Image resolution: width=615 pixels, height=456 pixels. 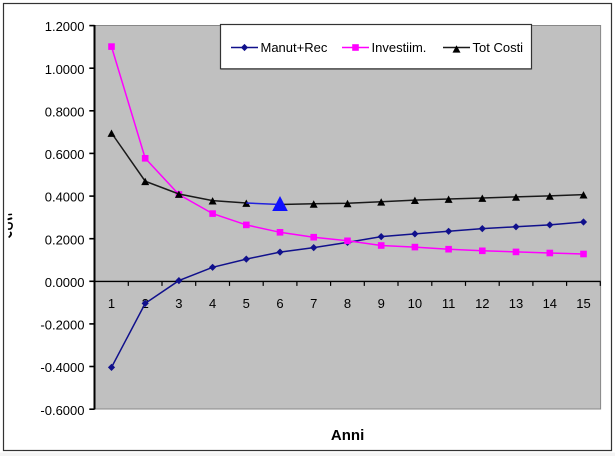 What do you see at coordinates (212, 303) in the screenshot?
I see `svg-text: 4` at bounding box center [212, 303].